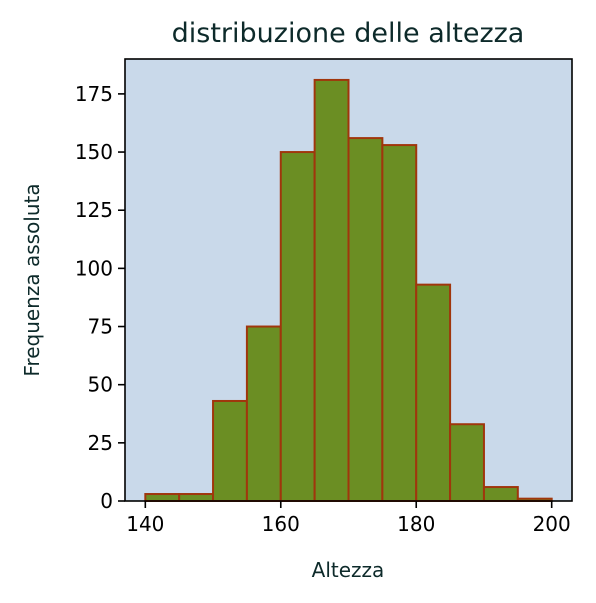 The height and width of the screenshot is (603, 596). What do you see at coordinates (100, 385) in the screenshot?
I see `y-tick-label-50: 50` at bounding box center [100, 385].